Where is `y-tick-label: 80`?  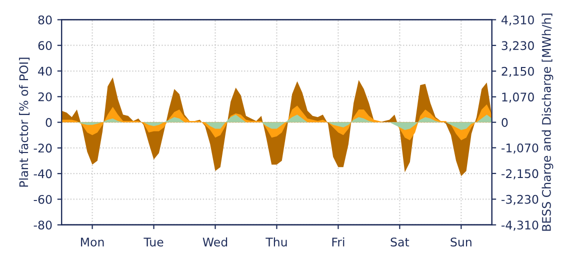 y-tick-label: 80 is located at coordinates (45, 19).